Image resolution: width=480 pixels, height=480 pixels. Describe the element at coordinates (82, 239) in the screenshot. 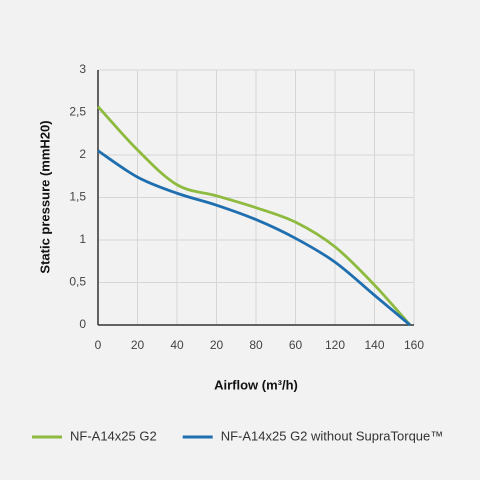

I see `y-tick-label: 1` at that location.